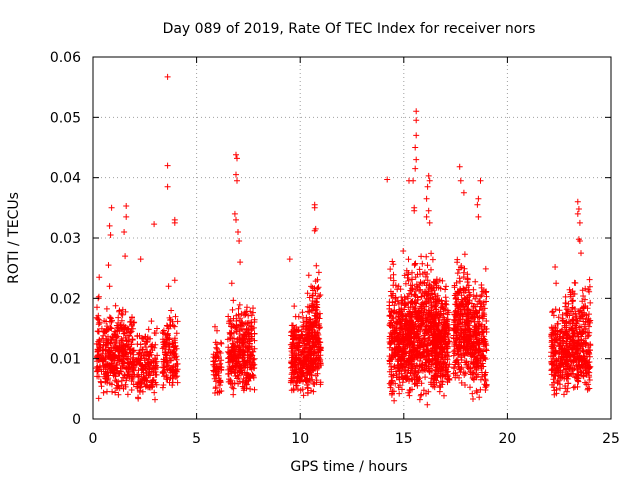 The image size is (640, 480). What do you see at coordinates (14, 238) in the screenshot?
I see `y-axis-label: ROTI / TECUs` at bounding box center [14, 238].